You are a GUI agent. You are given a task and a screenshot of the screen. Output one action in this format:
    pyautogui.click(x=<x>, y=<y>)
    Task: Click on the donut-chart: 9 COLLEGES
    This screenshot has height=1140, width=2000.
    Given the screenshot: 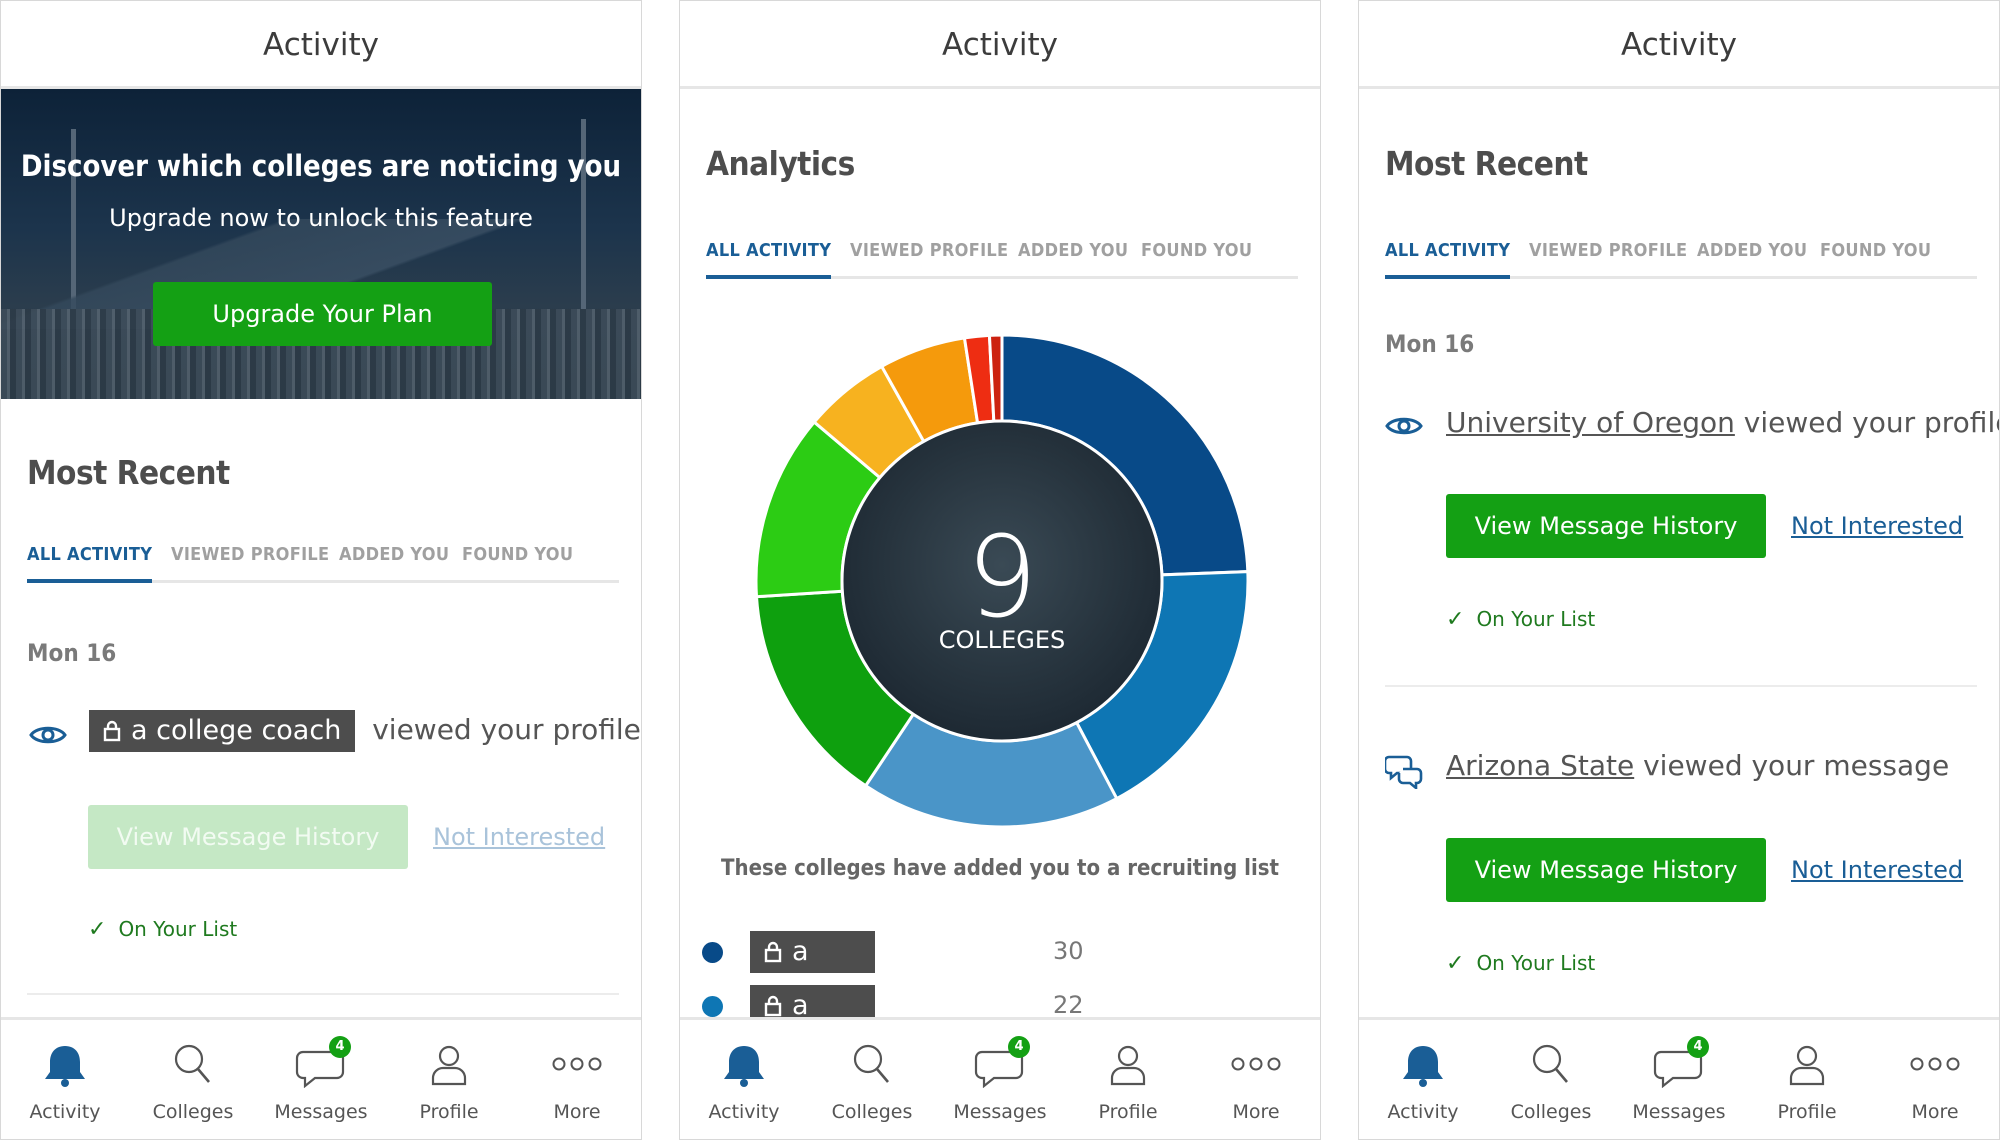 What is the action you would take?
    pyautogui.click(x=1002, y=581)
    